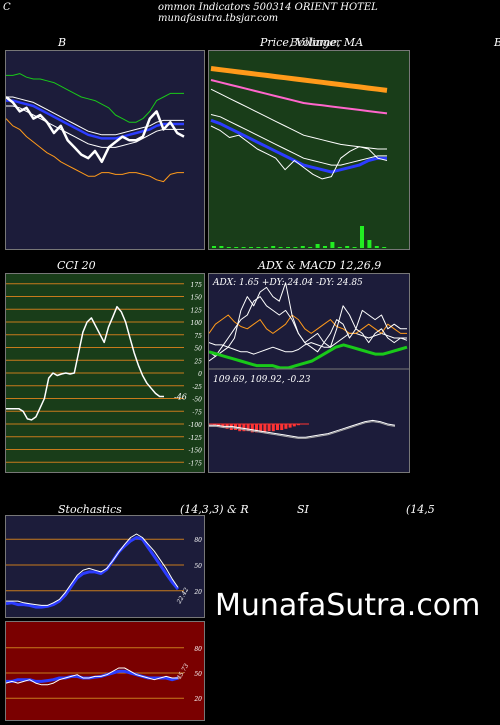  I want to click on bollinger-panel, so click(105, 150).